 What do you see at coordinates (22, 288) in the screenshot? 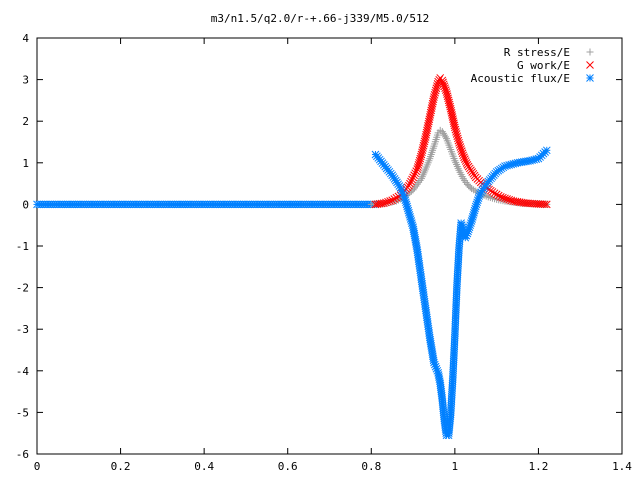
I see `y-tick-label: -2` at bounding box center [22, 288].